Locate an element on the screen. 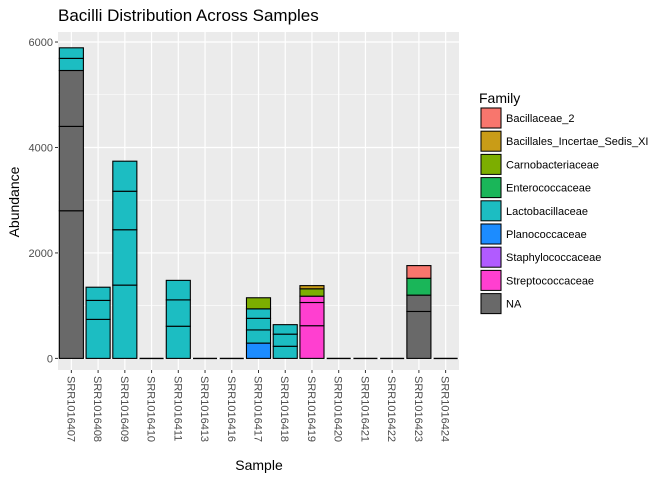  legend-label: Enterococcaceae is located at coordinates (548, 189).